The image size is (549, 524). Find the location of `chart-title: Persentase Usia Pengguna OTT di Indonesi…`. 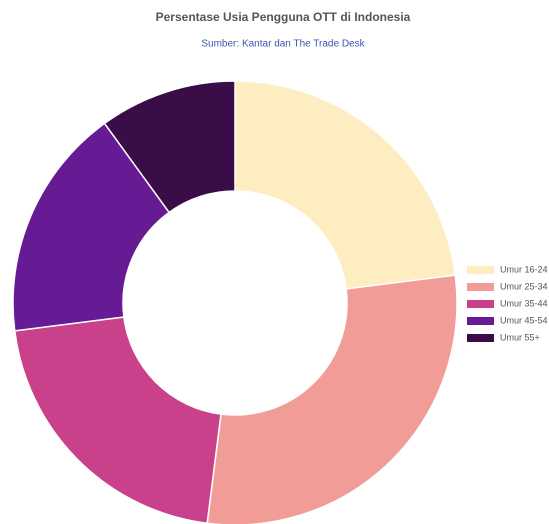

chart-title: Persentase Usia Pengguna OTT di Indonesi… is located at coordinates (283, 17).